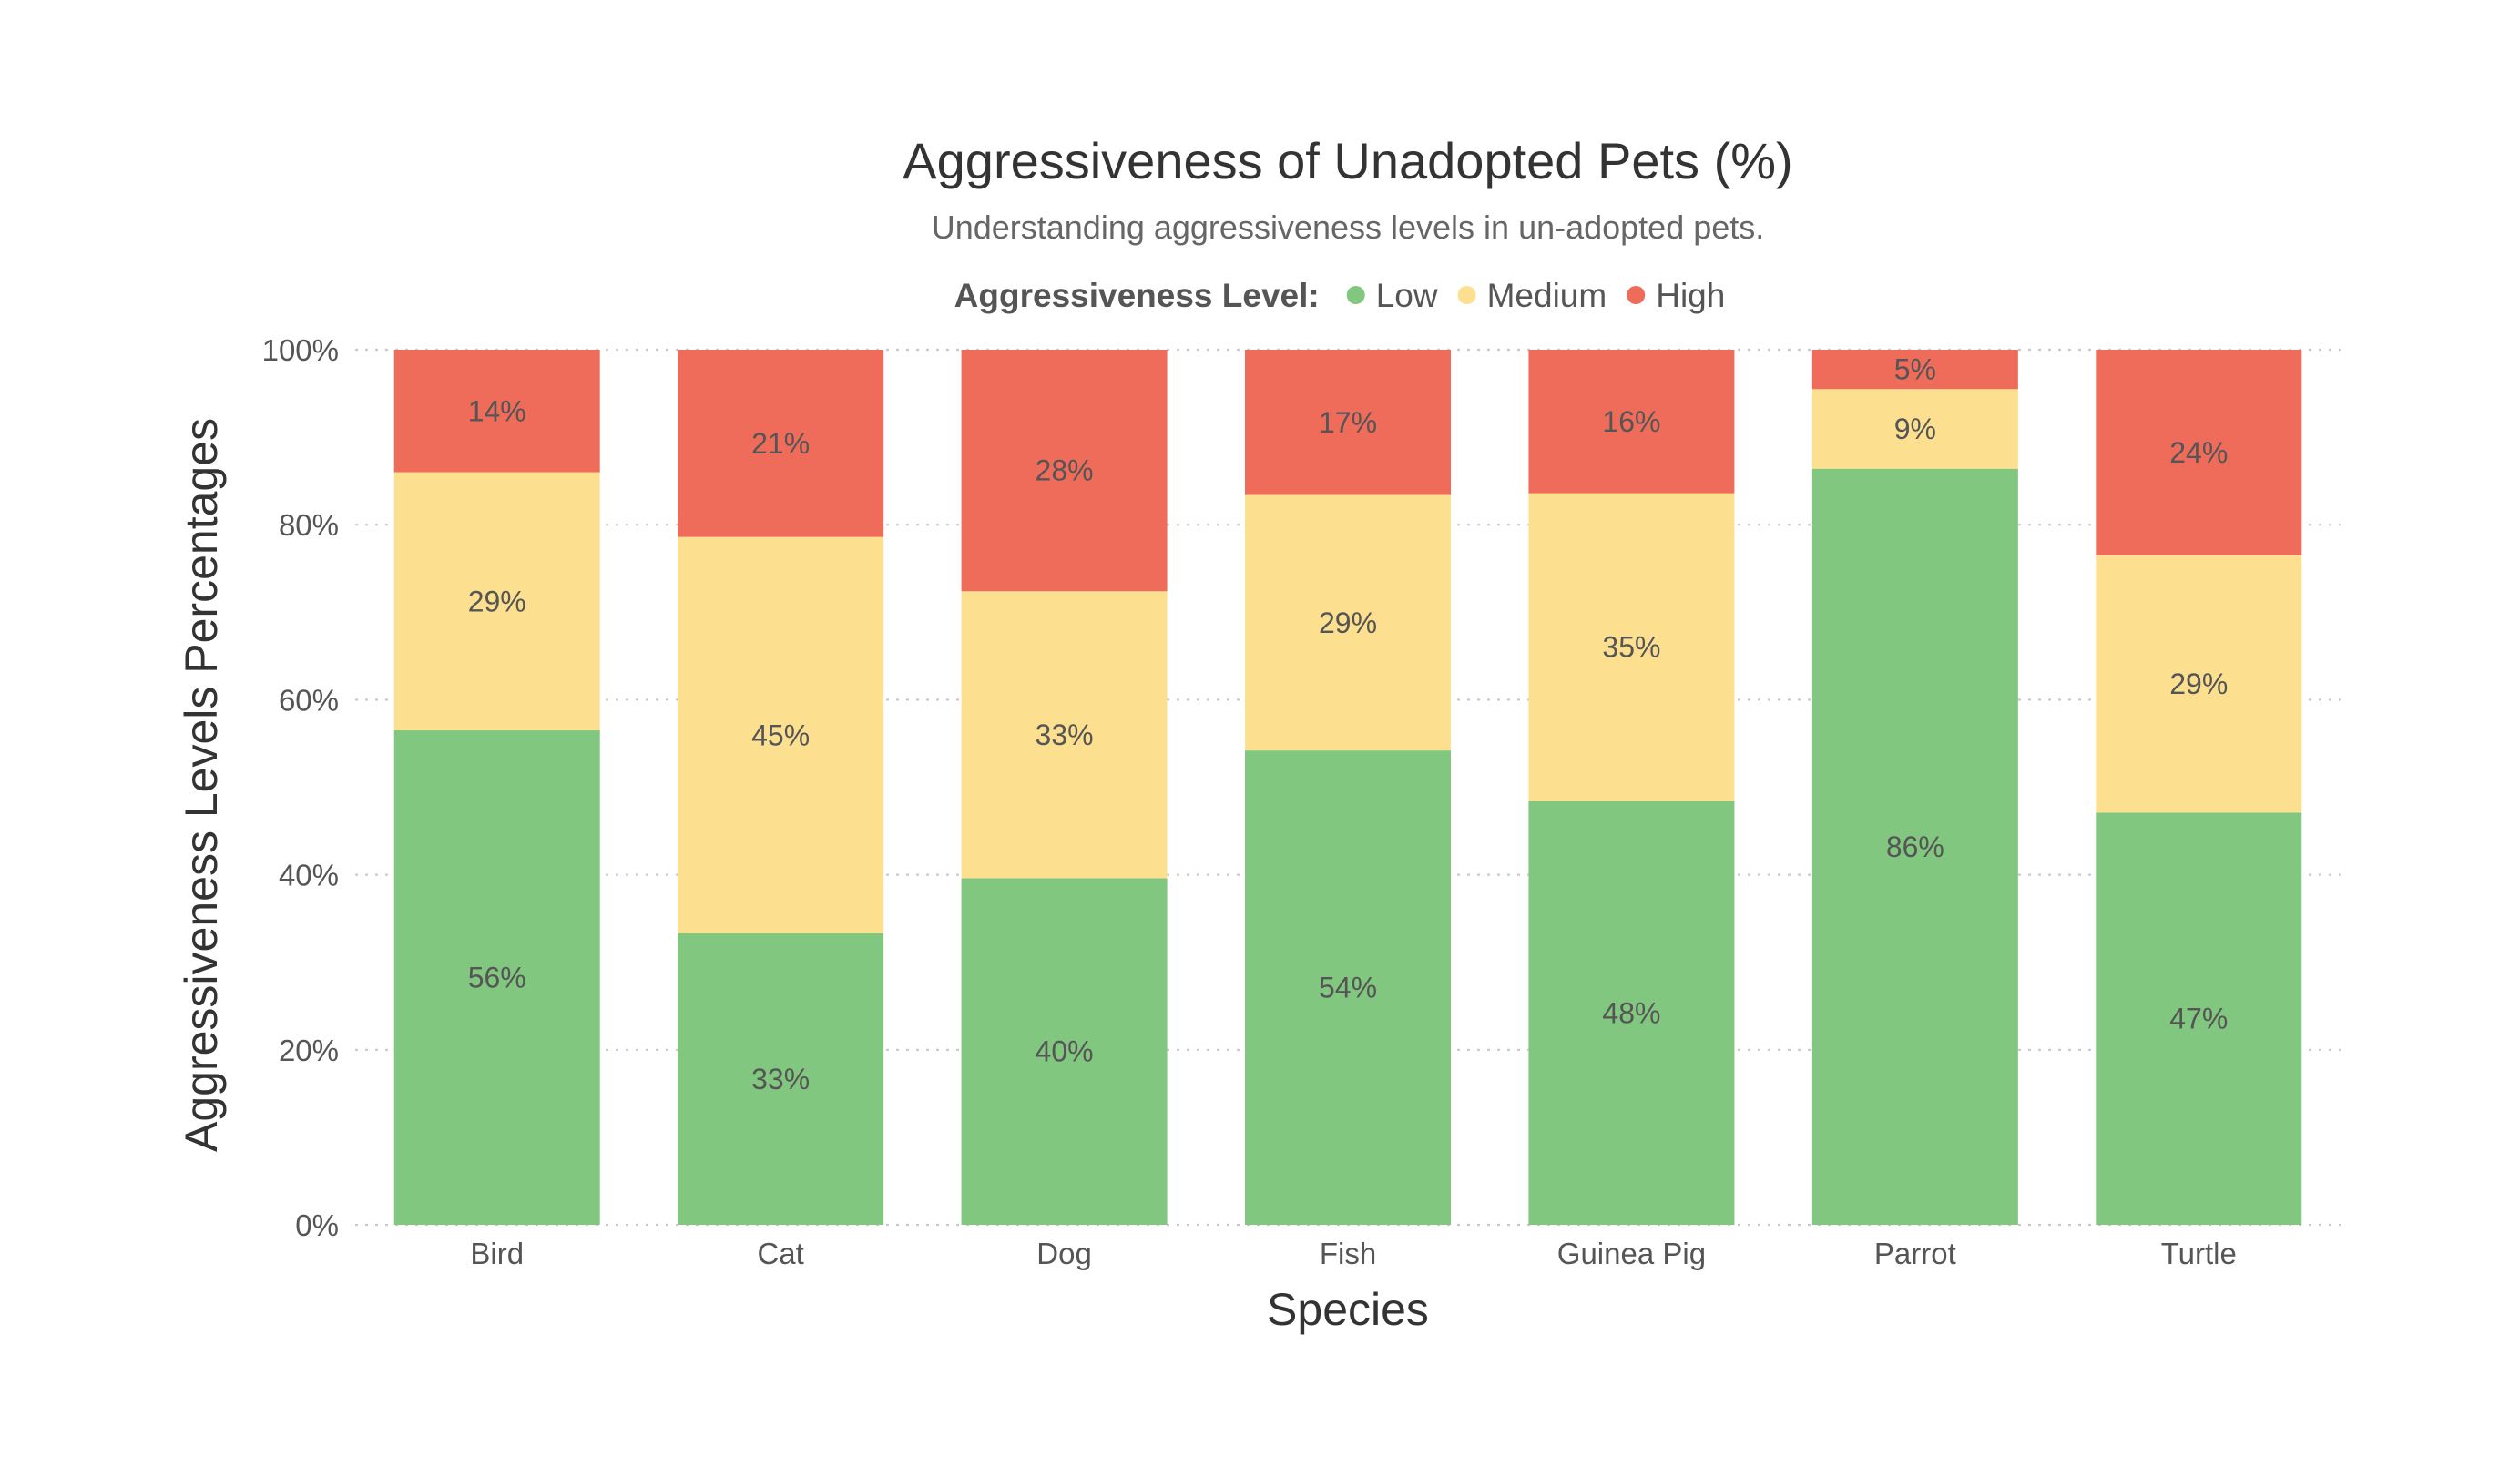 The width and height of the screenshot is (2520, 1457). I want to click on data-label: 16%, so click(1631, 422).